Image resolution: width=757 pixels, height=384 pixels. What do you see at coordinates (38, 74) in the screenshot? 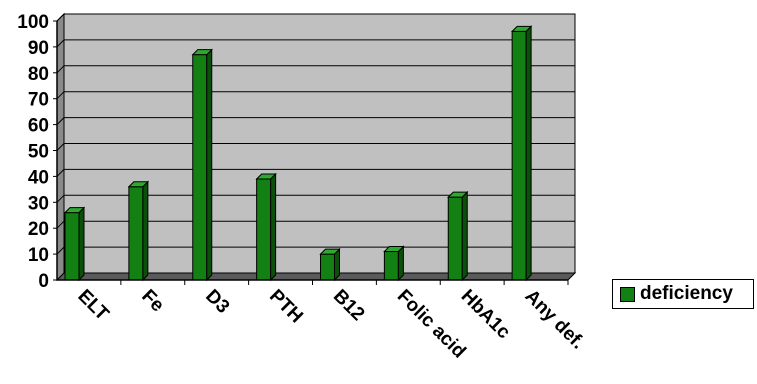
I see `y-tick-label: 80` at bounding box center [38, 74].